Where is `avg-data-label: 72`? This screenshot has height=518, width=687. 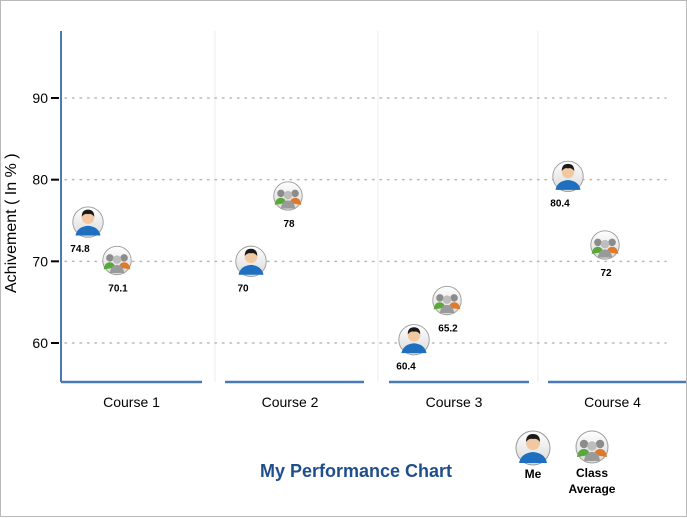
avg-data-label: 72 is located at coordinates (606, 273).